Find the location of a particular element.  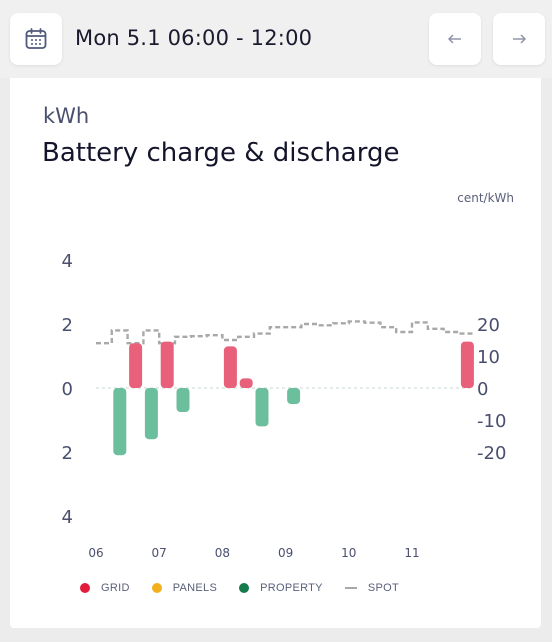

header-bar: Mon 5.1 06:00 - 12:00 is located at coordinates (276, 39).